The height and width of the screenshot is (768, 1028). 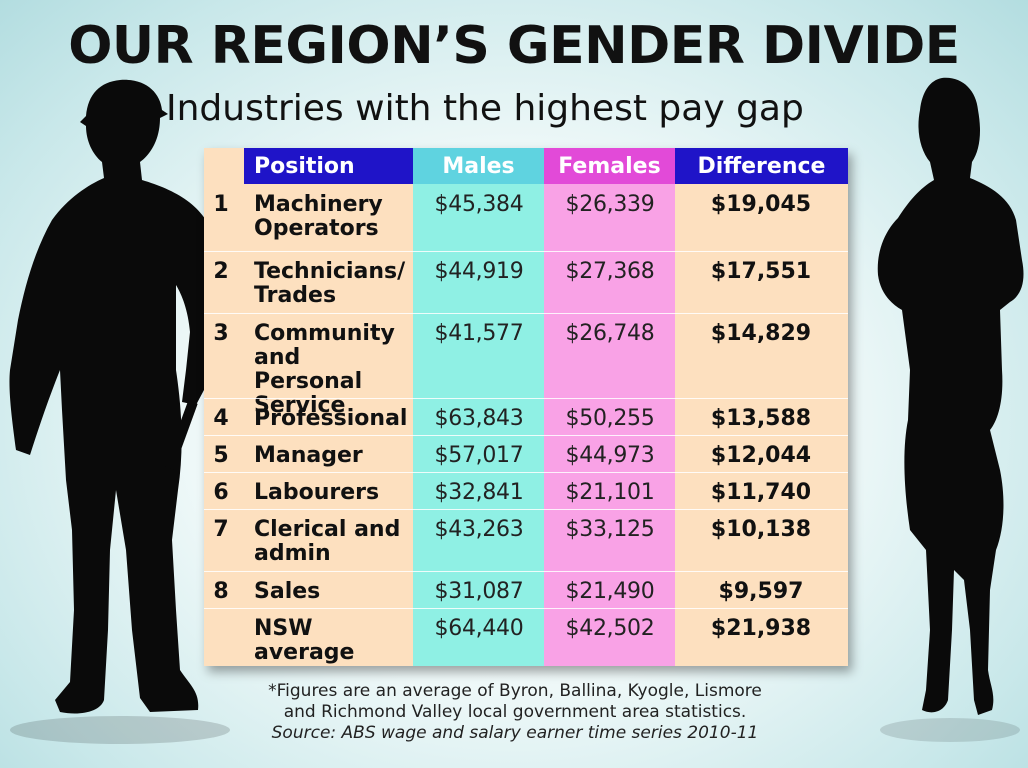 I want to click on position-name: Professional, so click(x=334, y=419).